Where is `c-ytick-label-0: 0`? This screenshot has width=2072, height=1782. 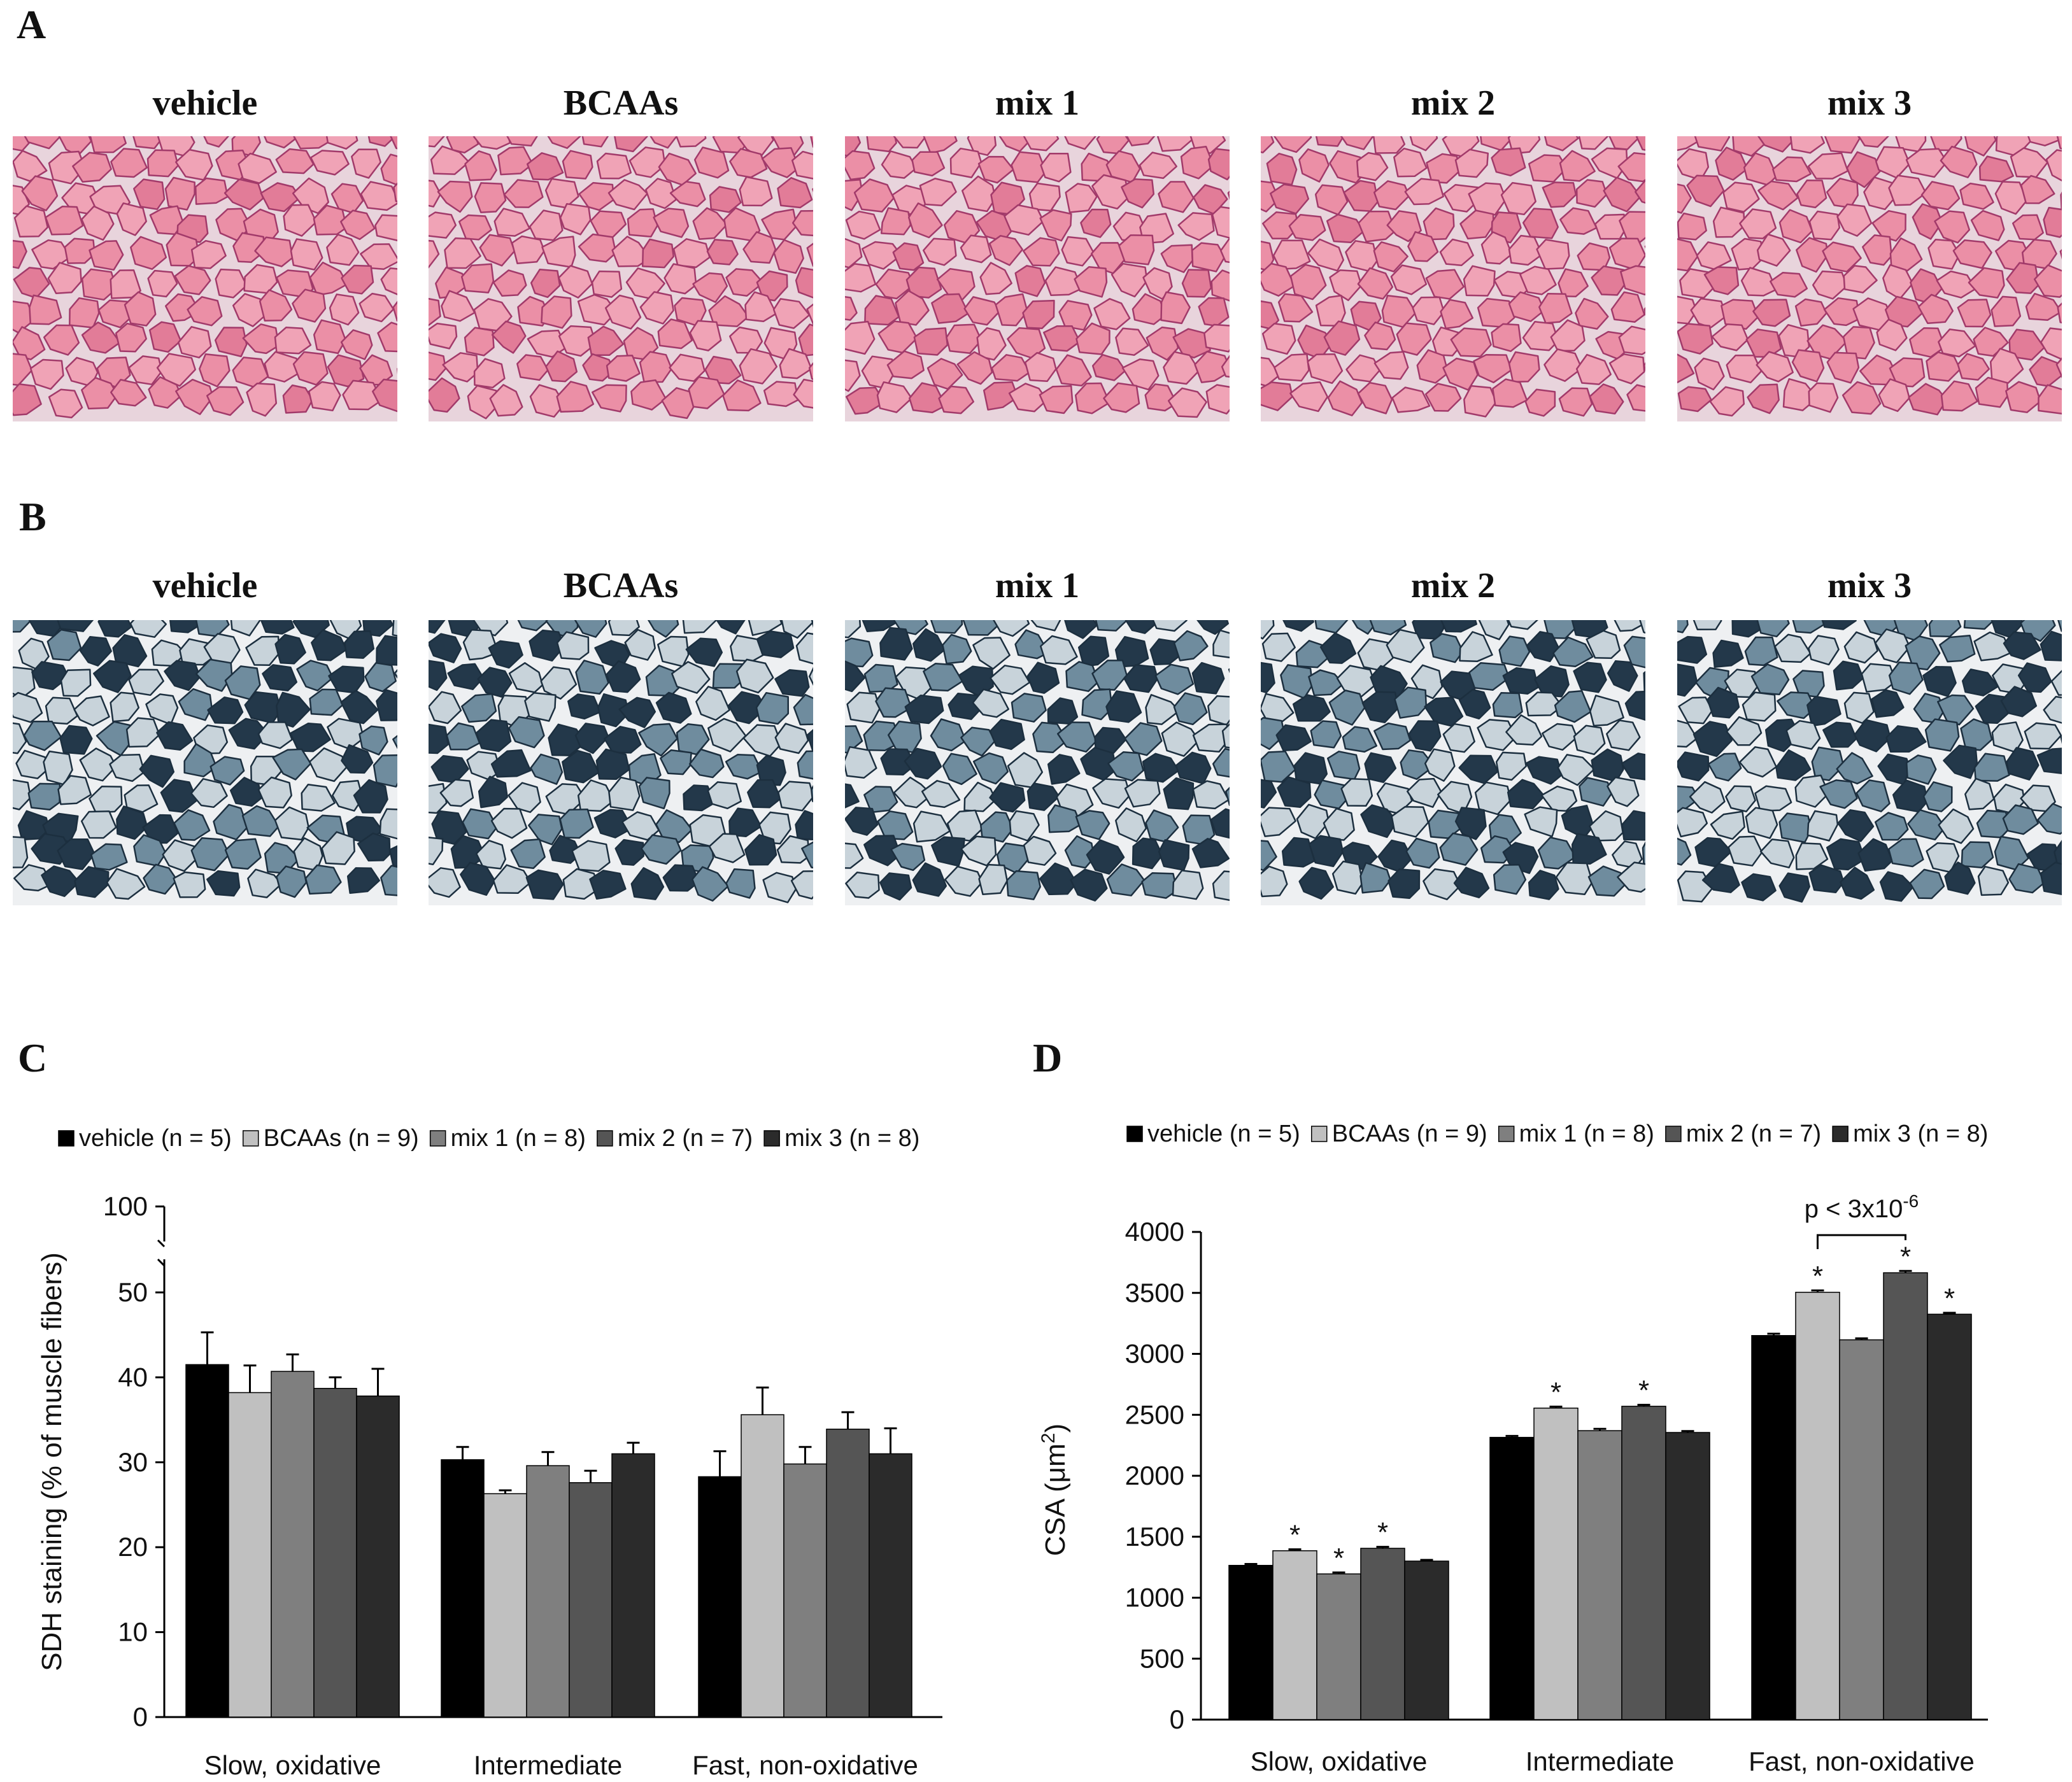
c-ytick-label-0: 0 is located at coordinates (140, 1717).